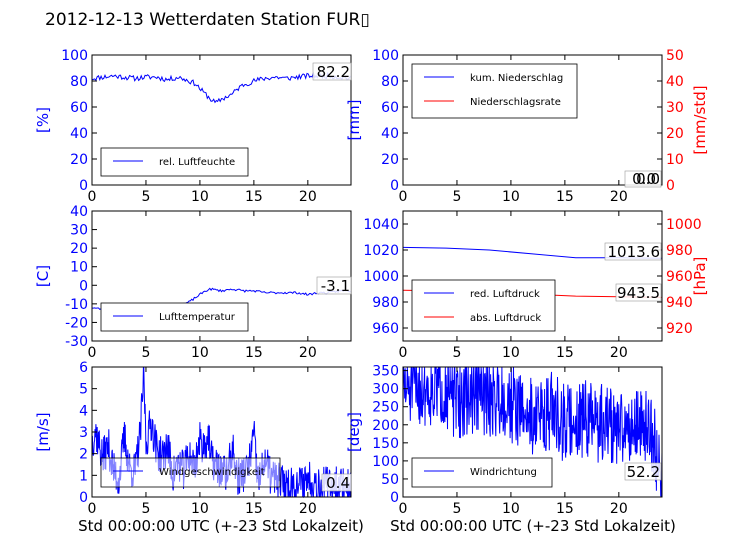 The width and height of the screenshot is (736, 552). I want to click on legend-box-windspeed, so click(190, 472).